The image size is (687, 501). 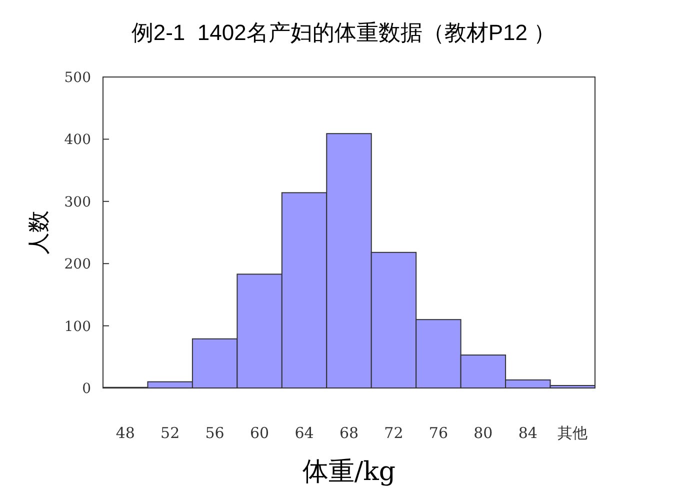 I want to click on y-tick-label: 100, so click(x=77, y=326).